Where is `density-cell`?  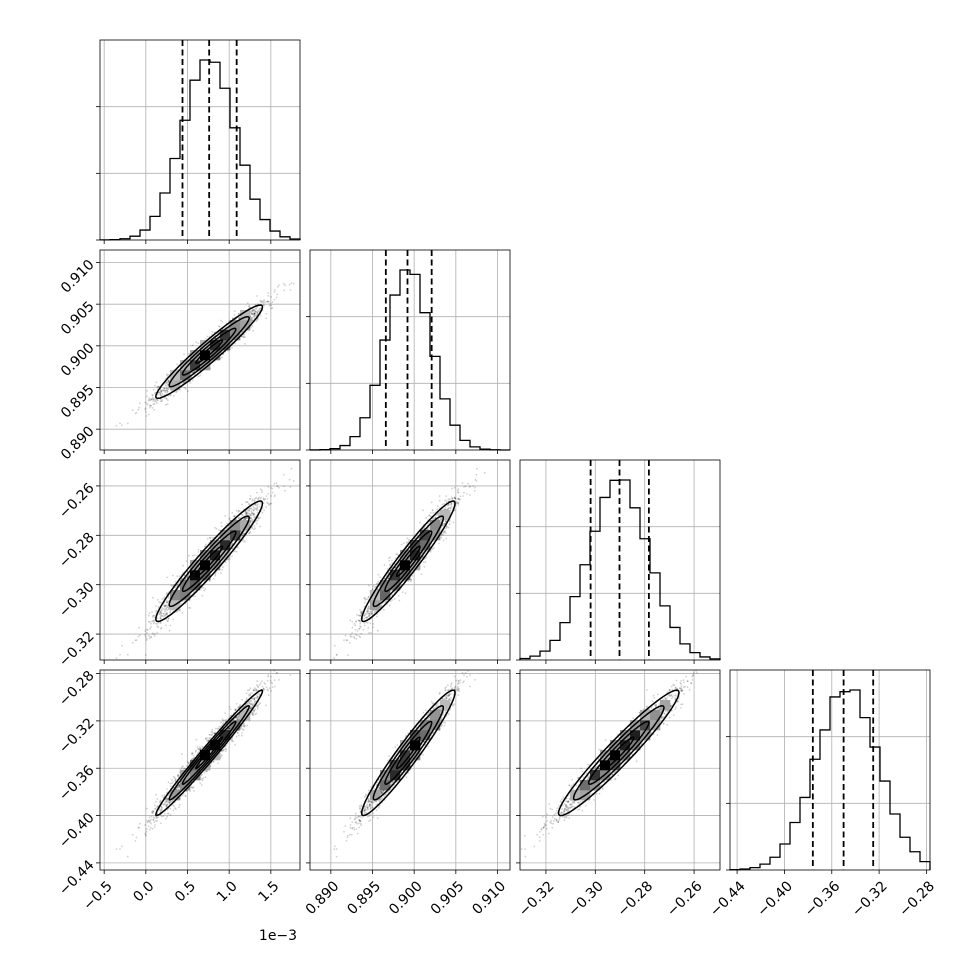 density-cell is located at coordinates (225, 545).